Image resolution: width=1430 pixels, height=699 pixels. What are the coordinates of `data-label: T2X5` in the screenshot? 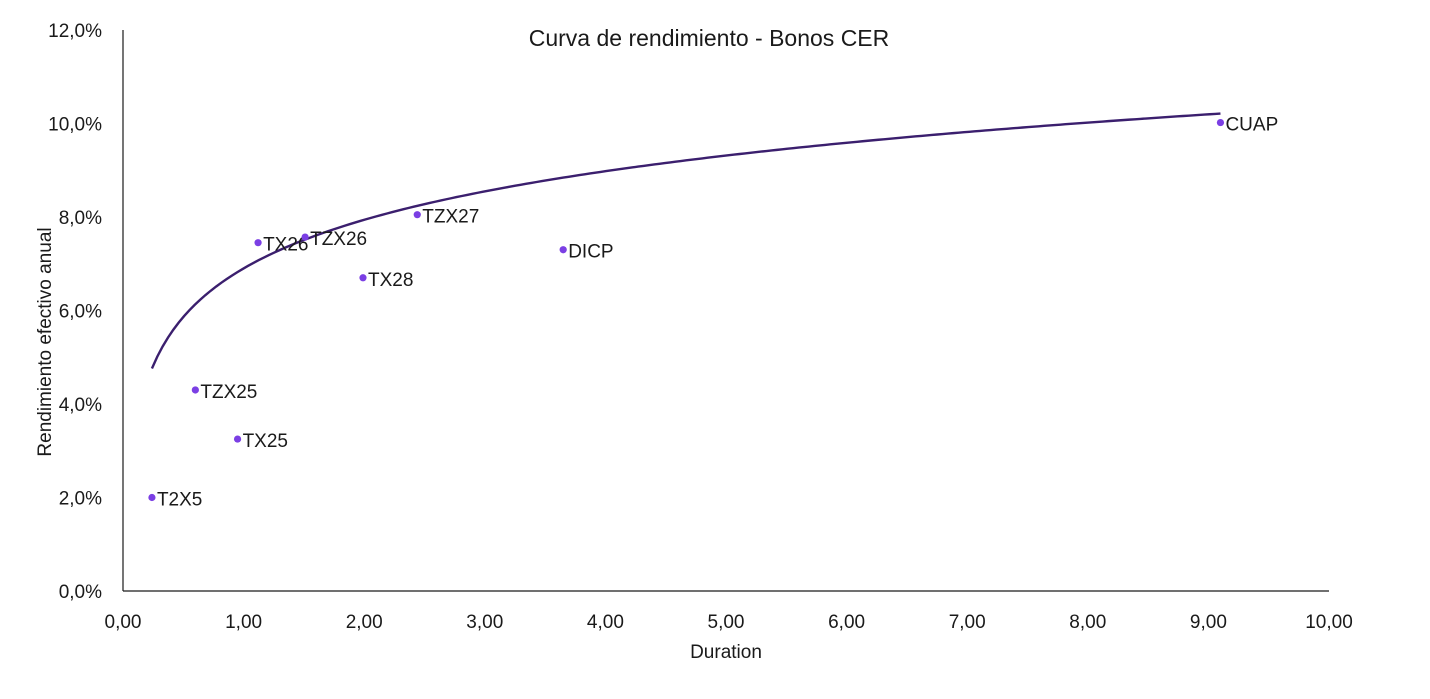 It's located at (179, 500).